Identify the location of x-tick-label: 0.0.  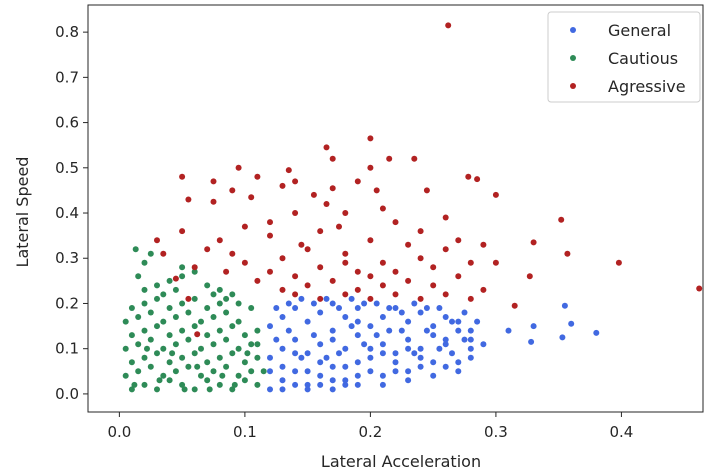
(119, 432).